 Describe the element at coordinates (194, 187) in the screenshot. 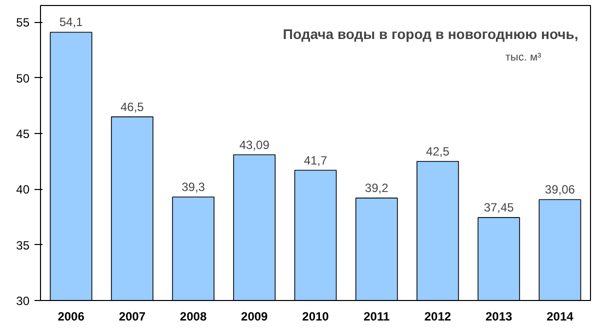

I see `data-label: 39,3` at that location.